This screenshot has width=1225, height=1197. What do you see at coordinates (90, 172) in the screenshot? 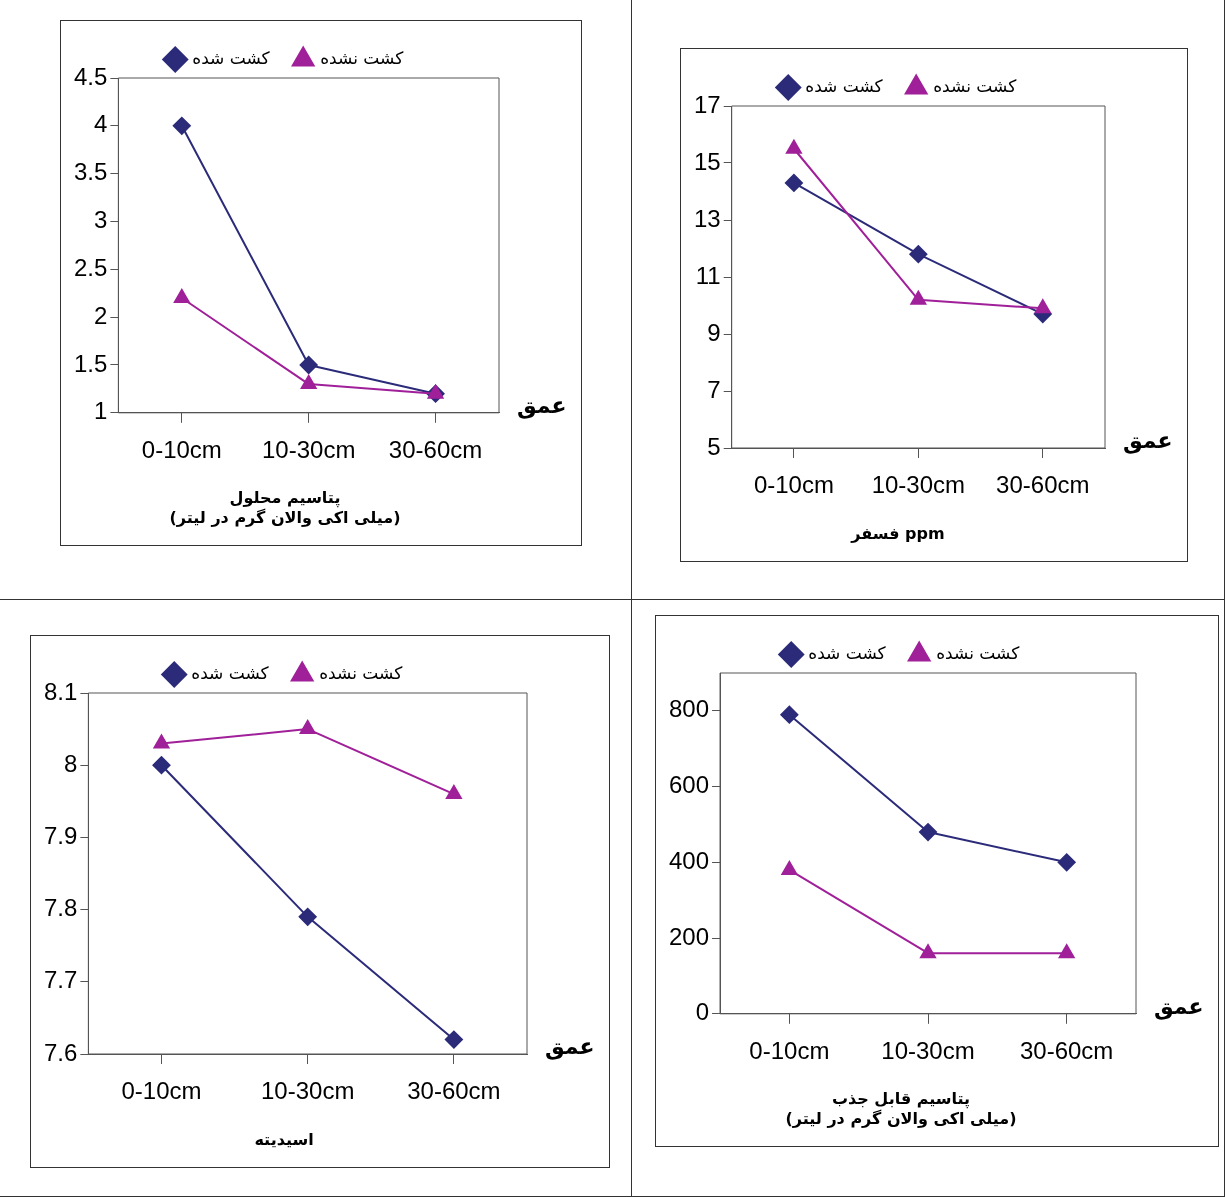
I see `y-tick-label: 3.5` at bounding box center [90, 172].